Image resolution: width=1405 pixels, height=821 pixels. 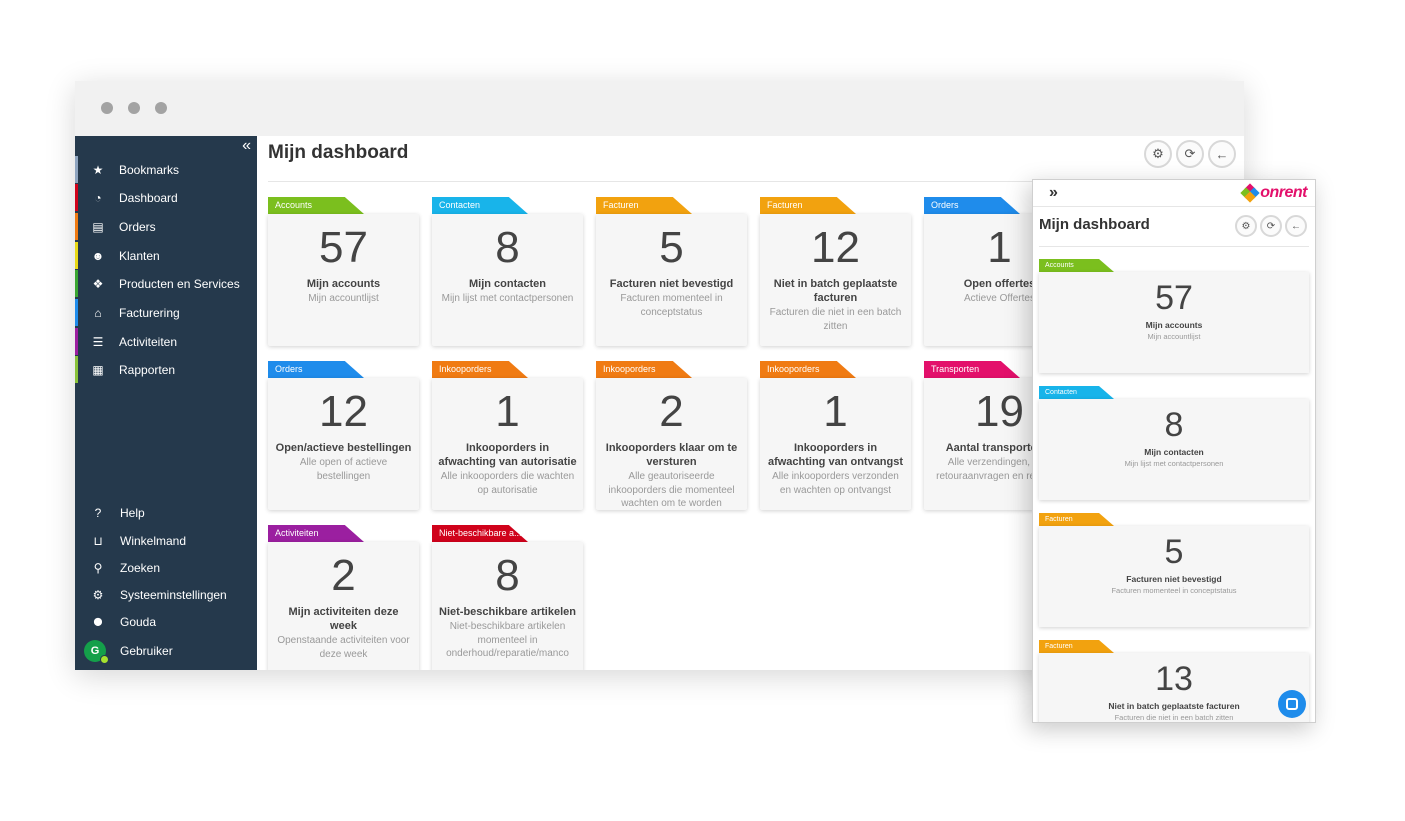 I want to click on window-minimize-dot, so click(x=134, y=108).